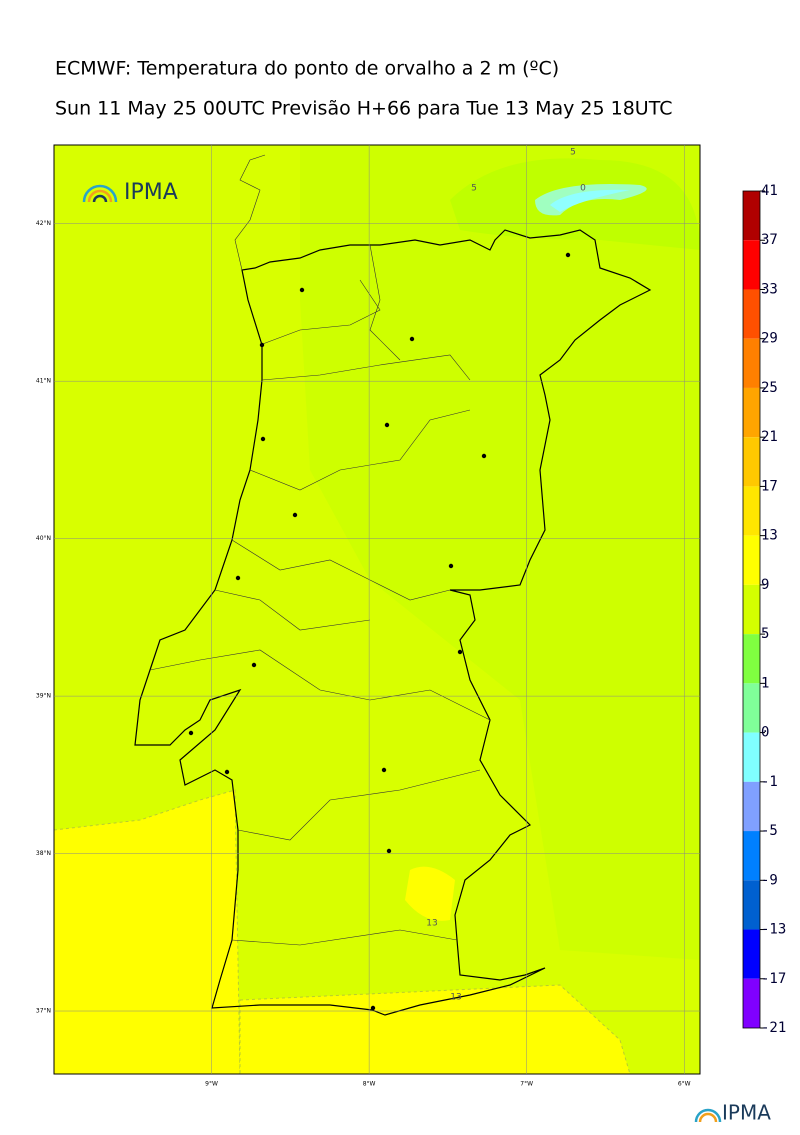 This screenshot has height=1135, width=800. What do you see at coordinates (769, 388) in the screenshot?
I see `colorbar-label: 25` at bounding box center [769, 388].